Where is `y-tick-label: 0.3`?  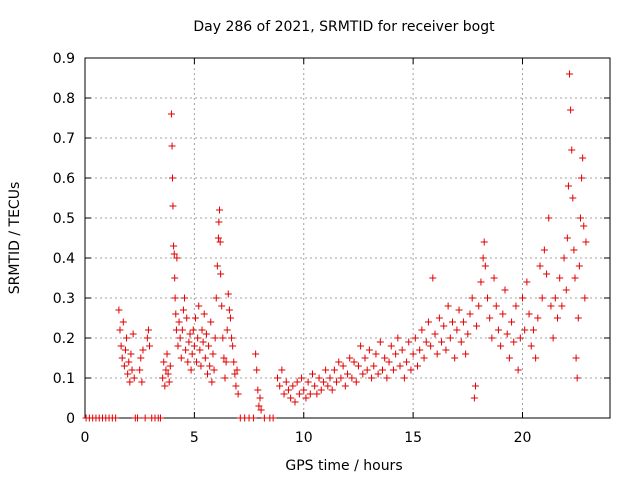
y-tick-label: 0.3 is located at coordinates (64, 299).